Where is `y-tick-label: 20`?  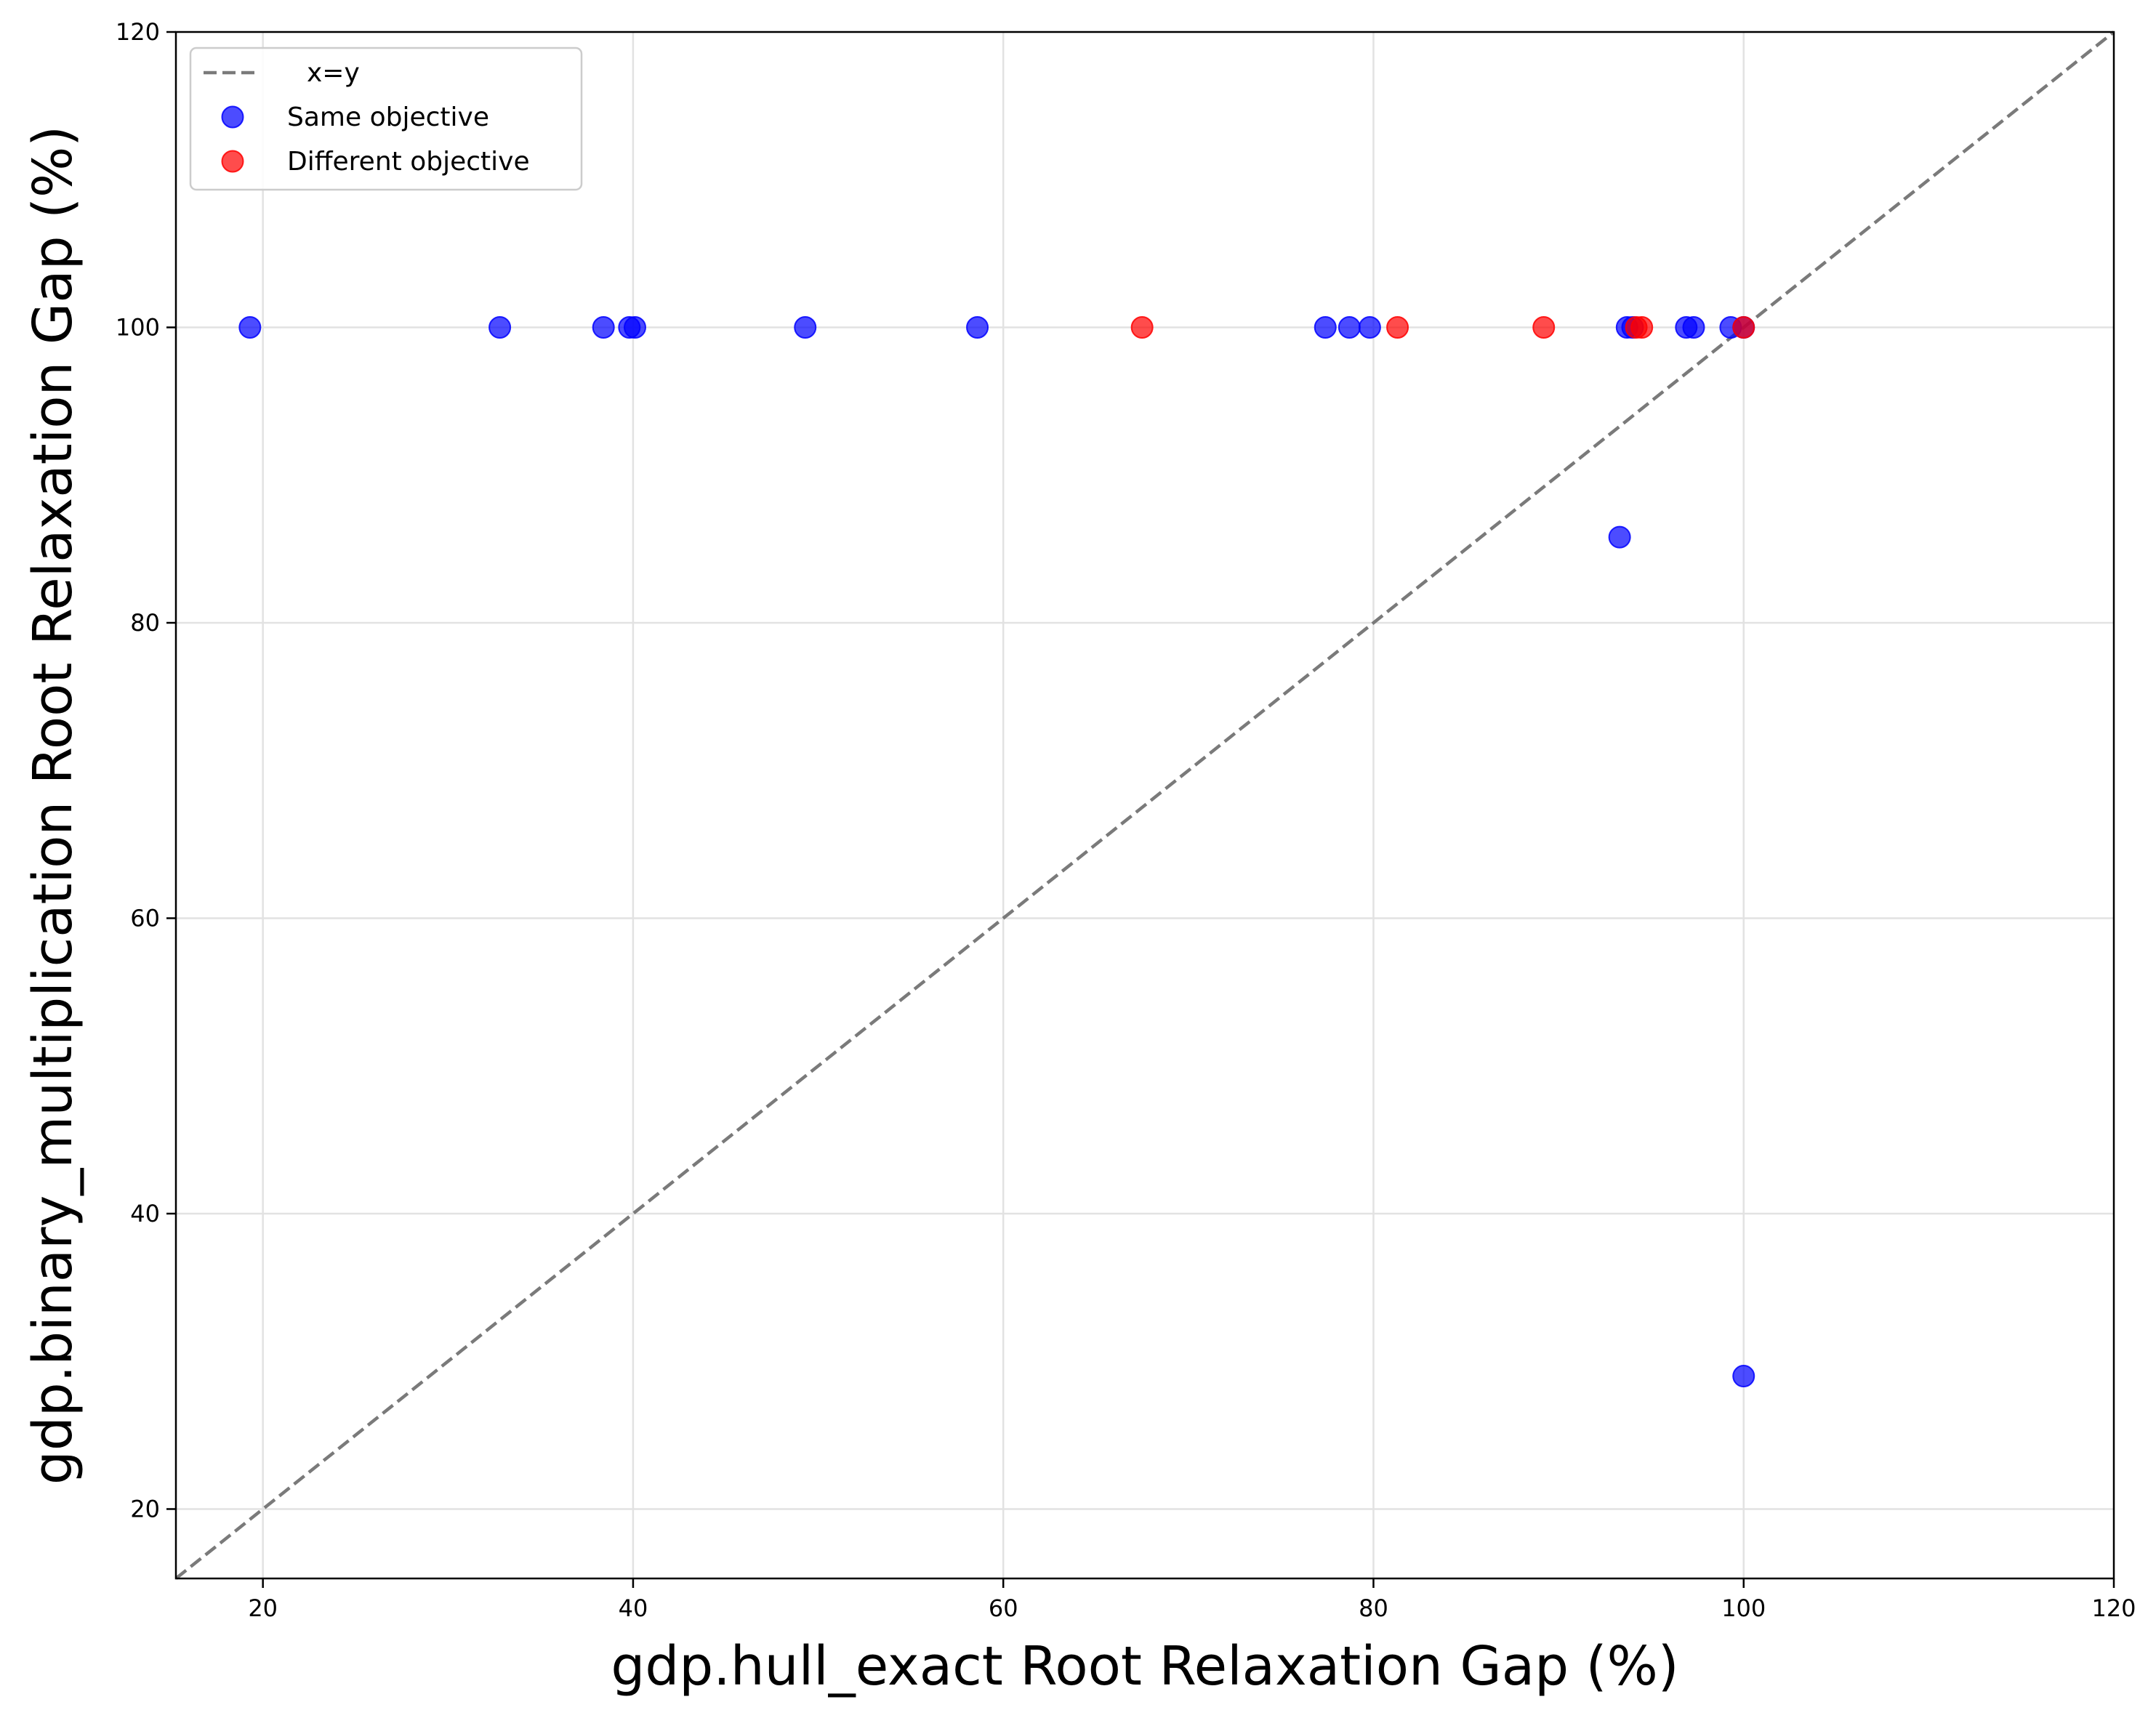
y-tick-label: 20 is located at coordinates (145, 1509).